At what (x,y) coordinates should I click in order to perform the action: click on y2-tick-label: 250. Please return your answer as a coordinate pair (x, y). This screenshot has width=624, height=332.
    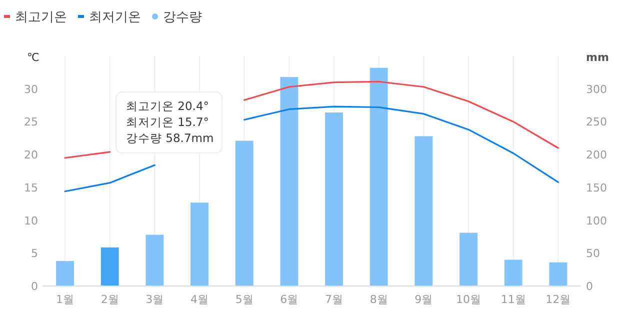
    Looking at the image, I should click on (596, 122).